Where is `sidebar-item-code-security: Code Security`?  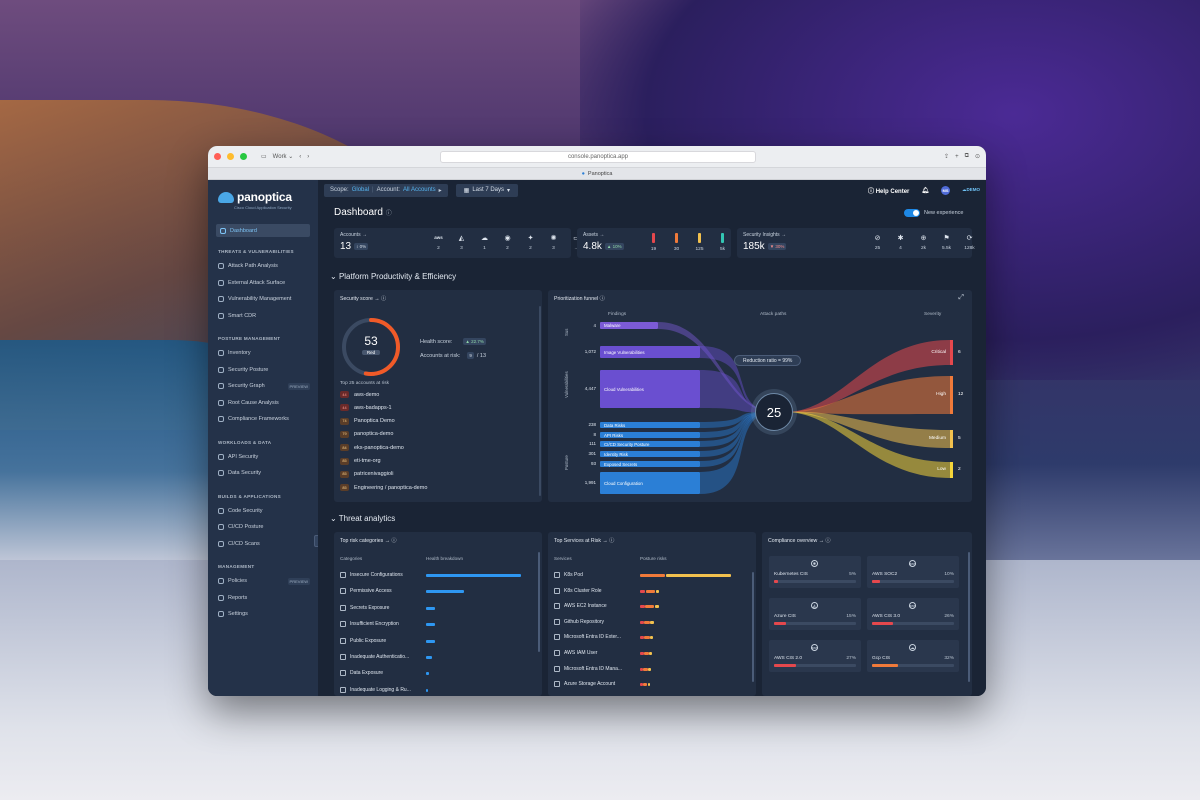 sidebar-item-code-security: Code Security is located at coordinates (263, 511).